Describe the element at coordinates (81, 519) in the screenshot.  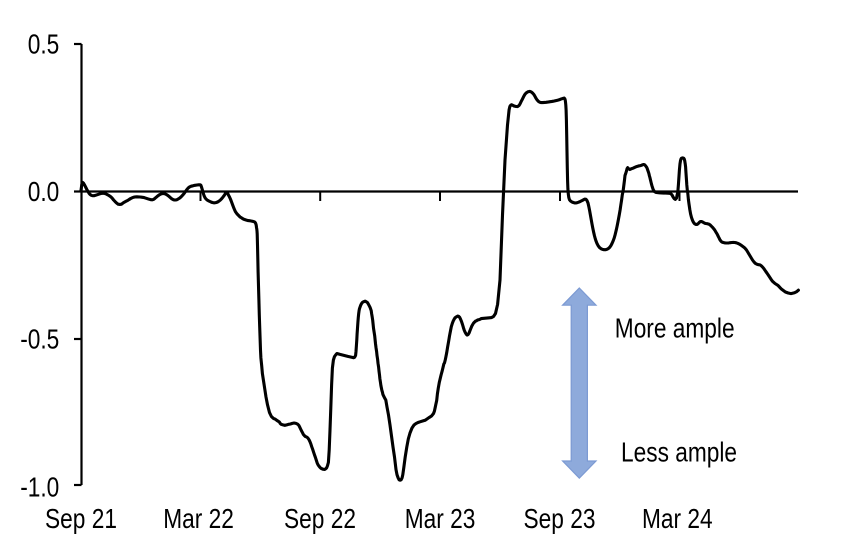
I see `svg-text: Sep 21` at that location.